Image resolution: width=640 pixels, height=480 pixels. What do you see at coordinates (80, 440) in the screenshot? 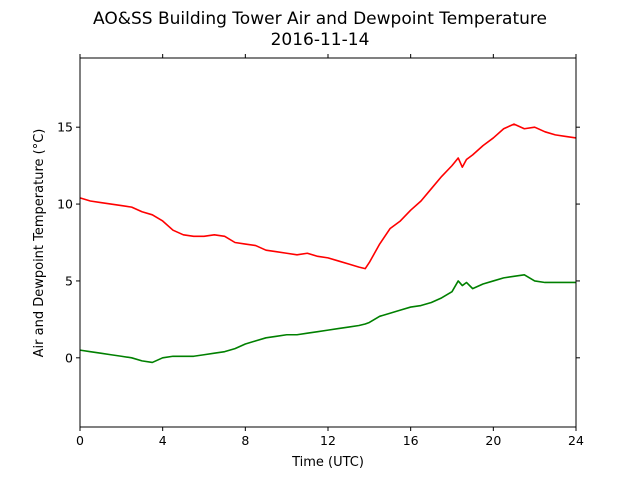
I see `x-tick-label-0: 0` at bounding box center [80, 440].